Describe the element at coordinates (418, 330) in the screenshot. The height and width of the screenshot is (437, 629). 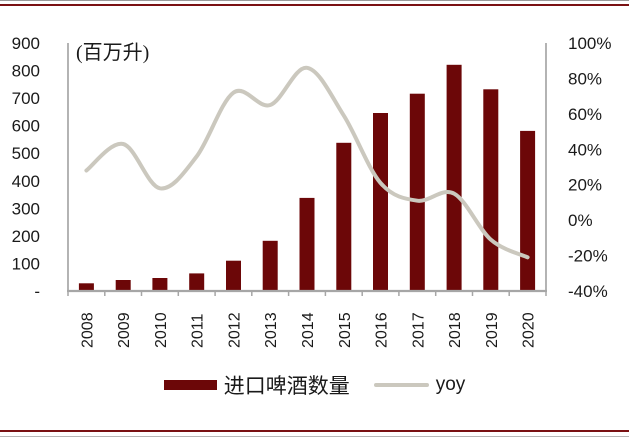
I see `x-axis-category-label: 2017` at that location.